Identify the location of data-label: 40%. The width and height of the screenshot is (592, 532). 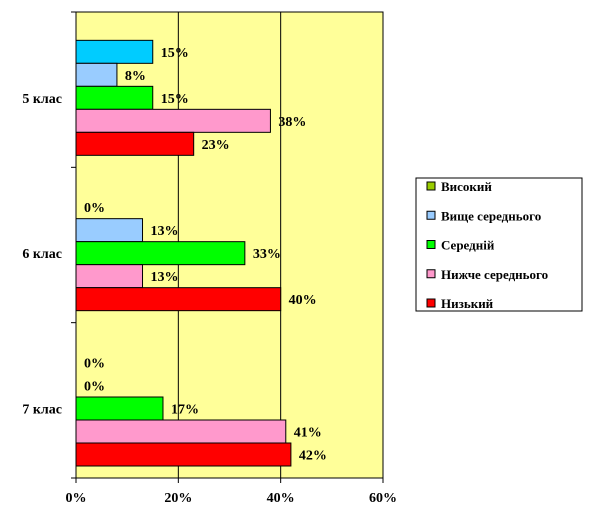
(303, 300).